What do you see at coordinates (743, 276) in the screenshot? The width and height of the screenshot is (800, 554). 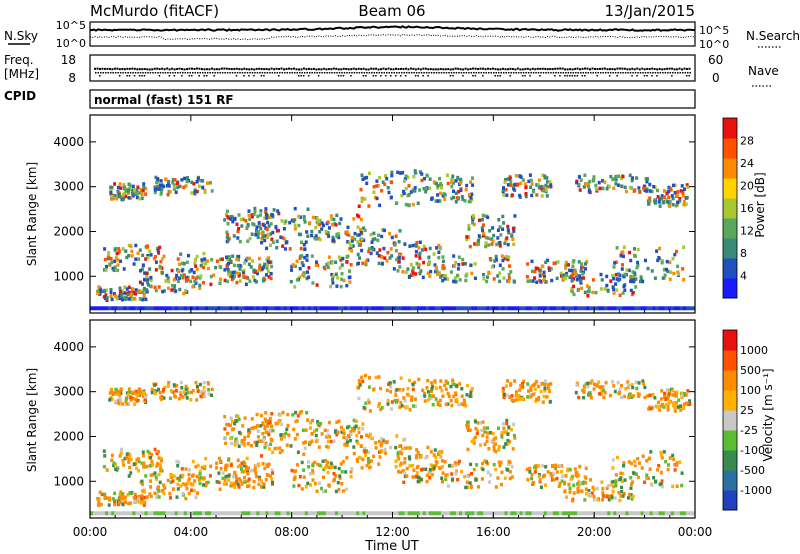 I see `colorbar-tick-label: 4` at bounding box center [743, 276].